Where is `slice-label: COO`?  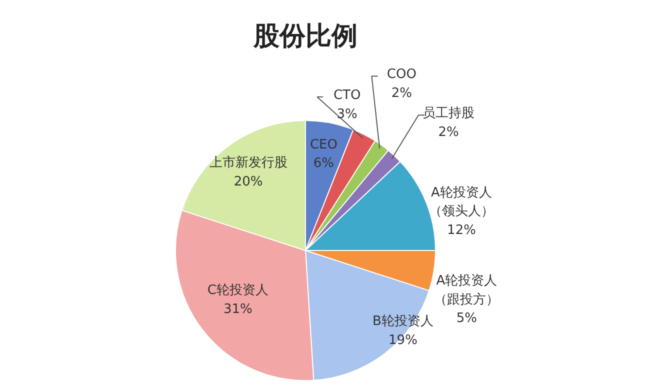 slice-label: COO is located at coordinates (401, 74).